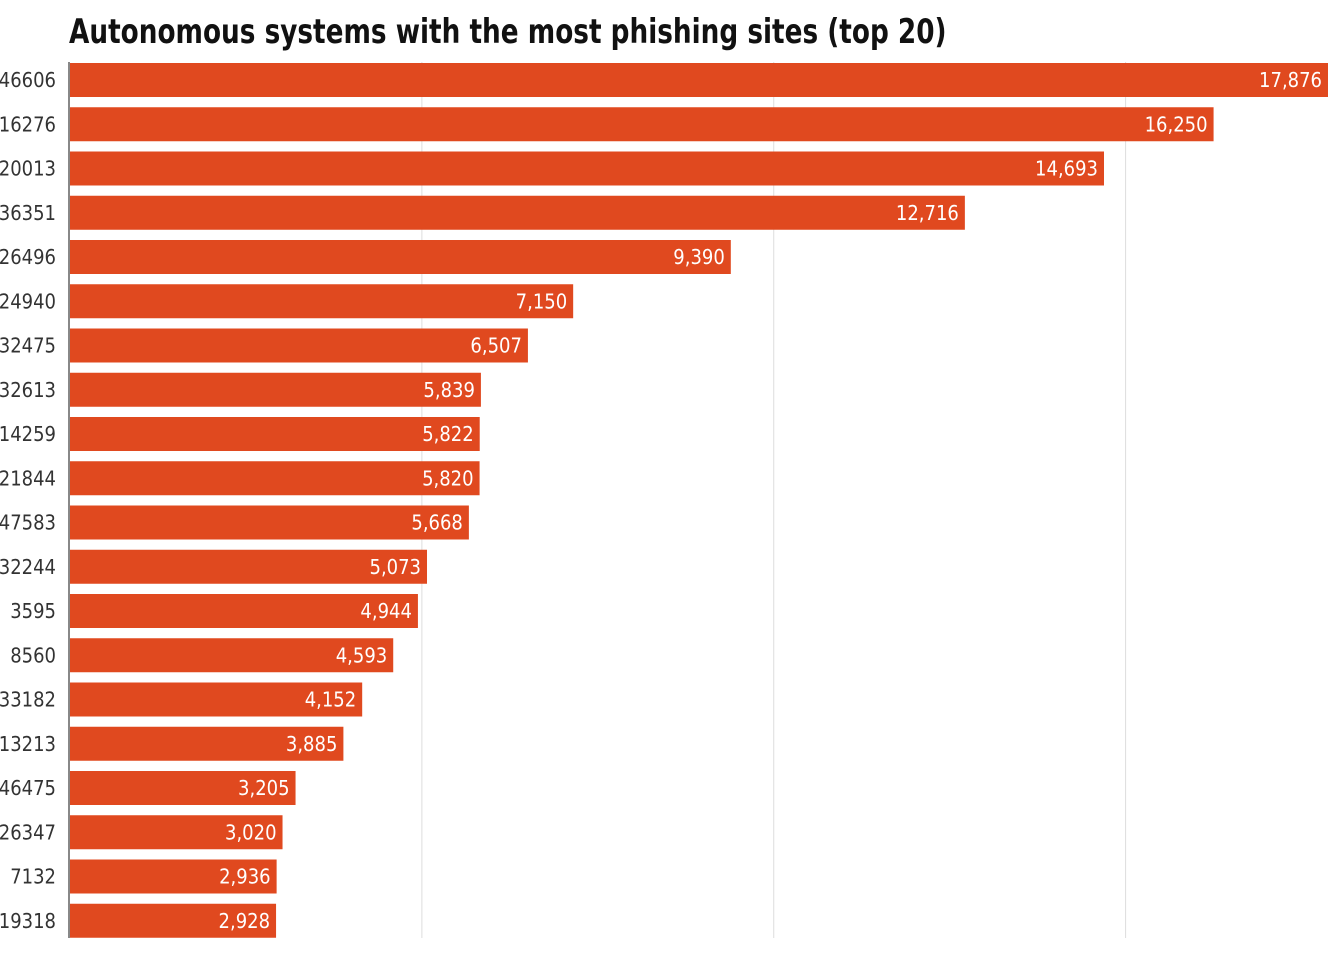  What do you see at coordinates (437, 523) in the screenshot?
I see `value-label-47583: 5,668` at bounding box center [437, 523].